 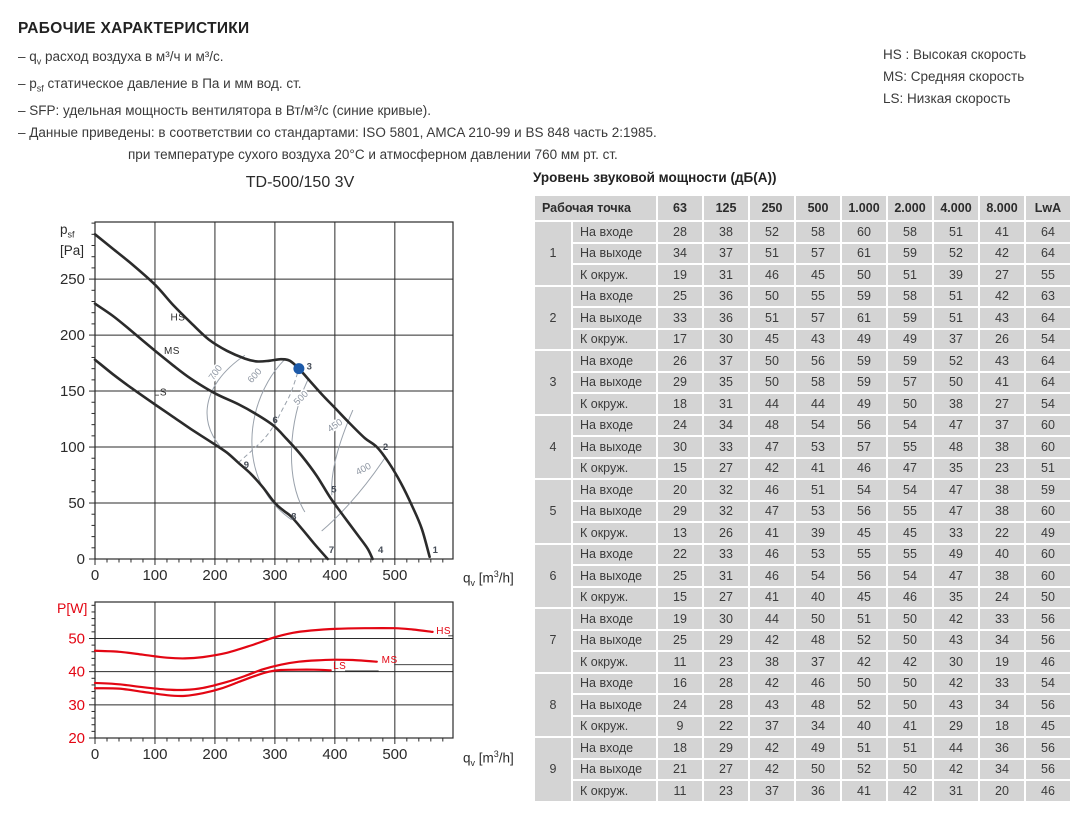 I want to click on table-cell: 20, so click(x=680, y=490).